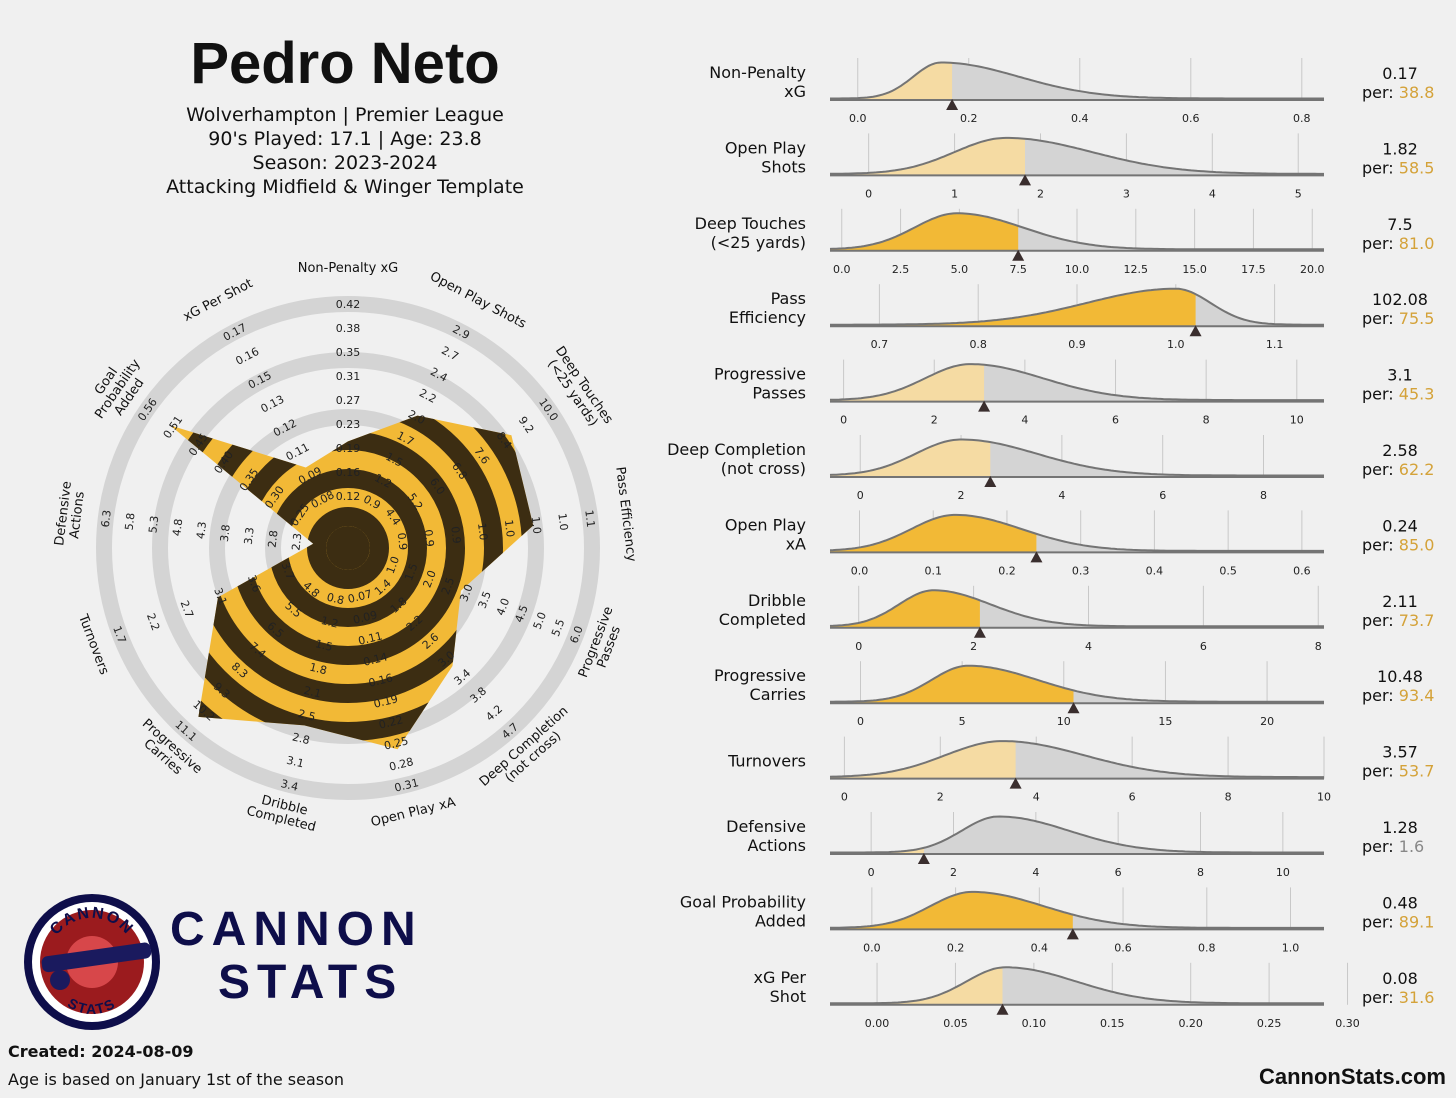 The image size is (1456, 1098). I want to click on radar-tick-label: 0.8, so click(335, 599).